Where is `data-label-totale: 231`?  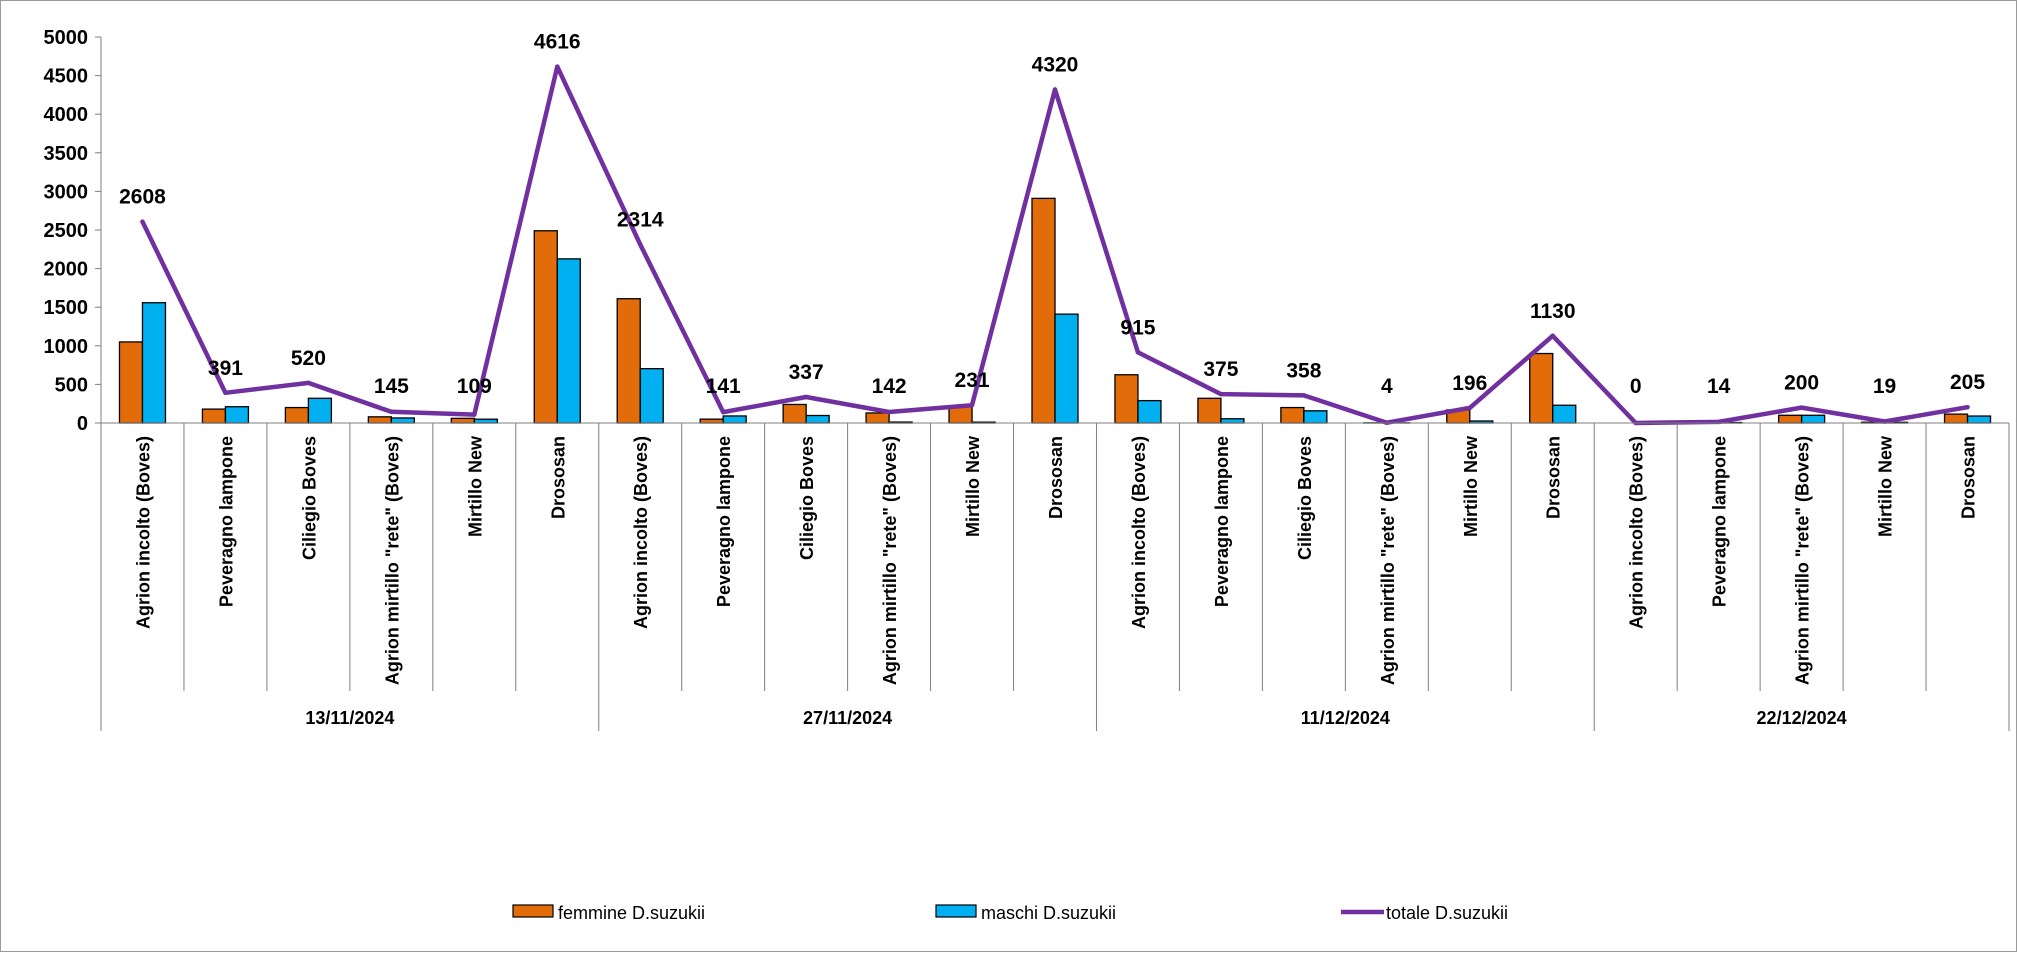 data-label-totale: 231 is located at coordinates (972, 380).